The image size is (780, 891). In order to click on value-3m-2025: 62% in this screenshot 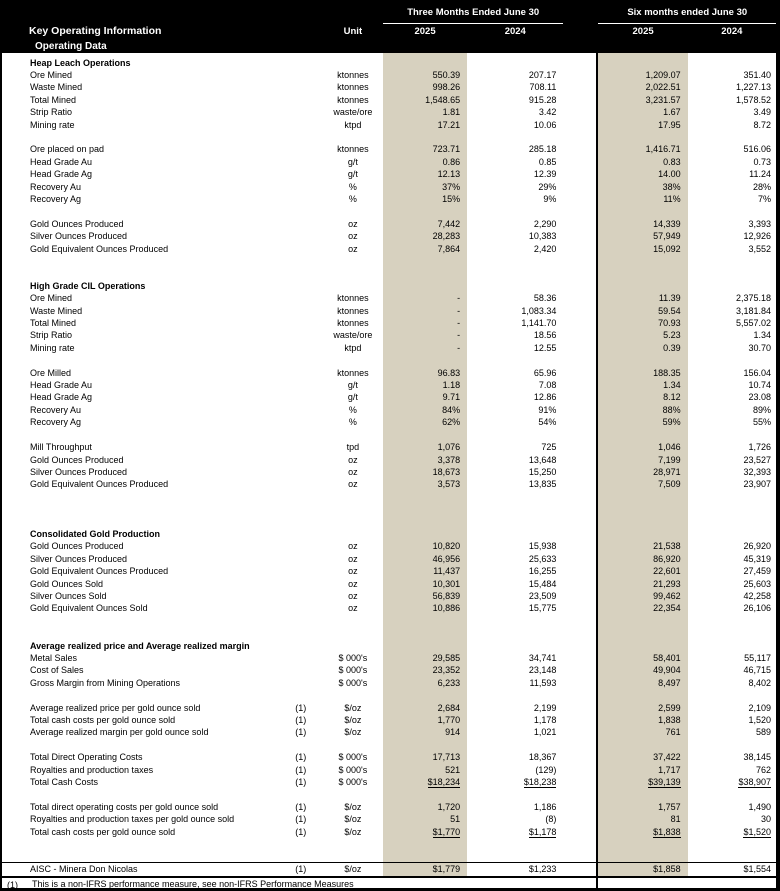, I will do `click(425, 422)`.